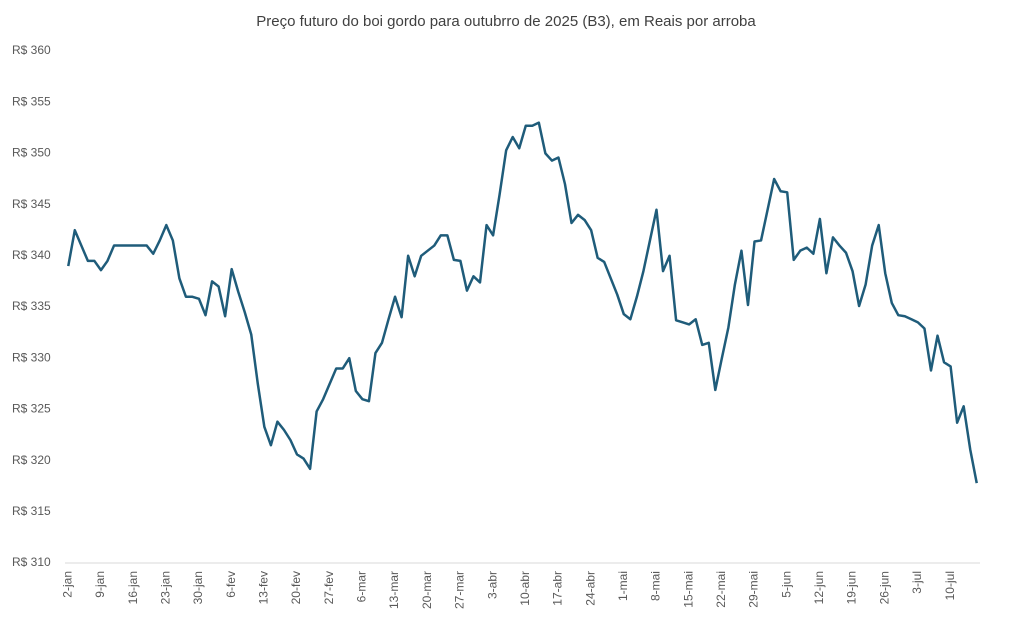  Describe the element at coordinates (31, 562) in the screenshot. I see `y-tick-label: R$ 310` at that location.